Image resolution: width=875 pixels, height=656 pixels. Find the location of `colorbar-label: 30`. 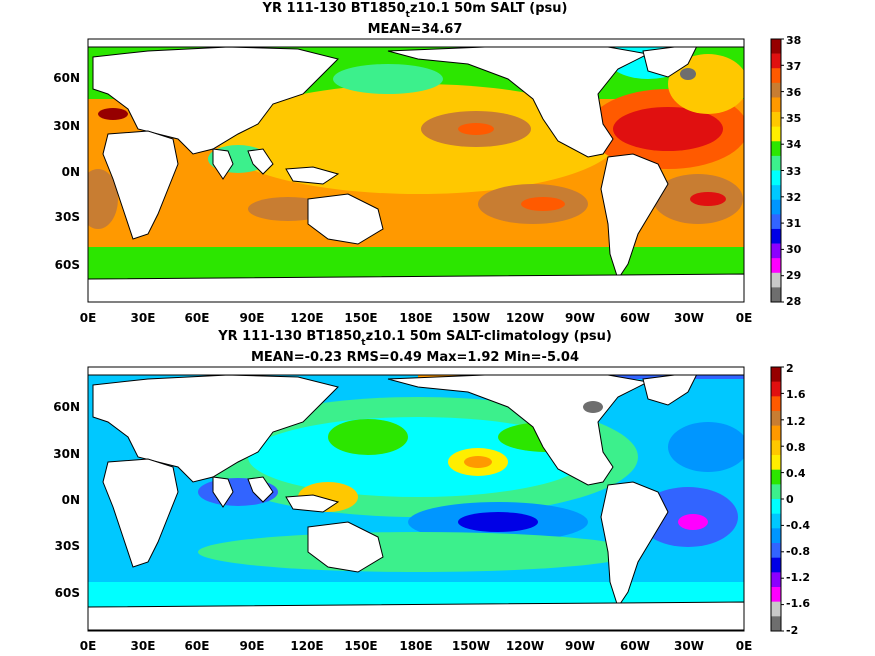

colorbar-label: 30 is located at coordinates (794, 249).